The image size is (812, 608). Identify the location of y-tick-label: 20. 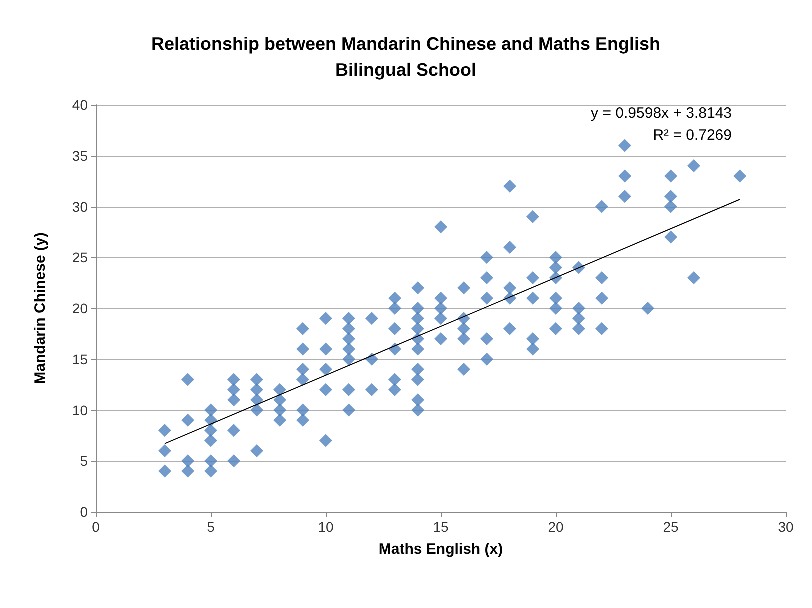
(80, 308).